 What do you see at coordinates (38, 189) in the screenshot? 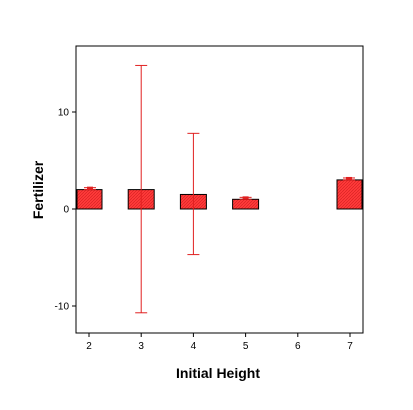
I see `y-axis-title: Fertilizer` at bounding box center [38, 189].